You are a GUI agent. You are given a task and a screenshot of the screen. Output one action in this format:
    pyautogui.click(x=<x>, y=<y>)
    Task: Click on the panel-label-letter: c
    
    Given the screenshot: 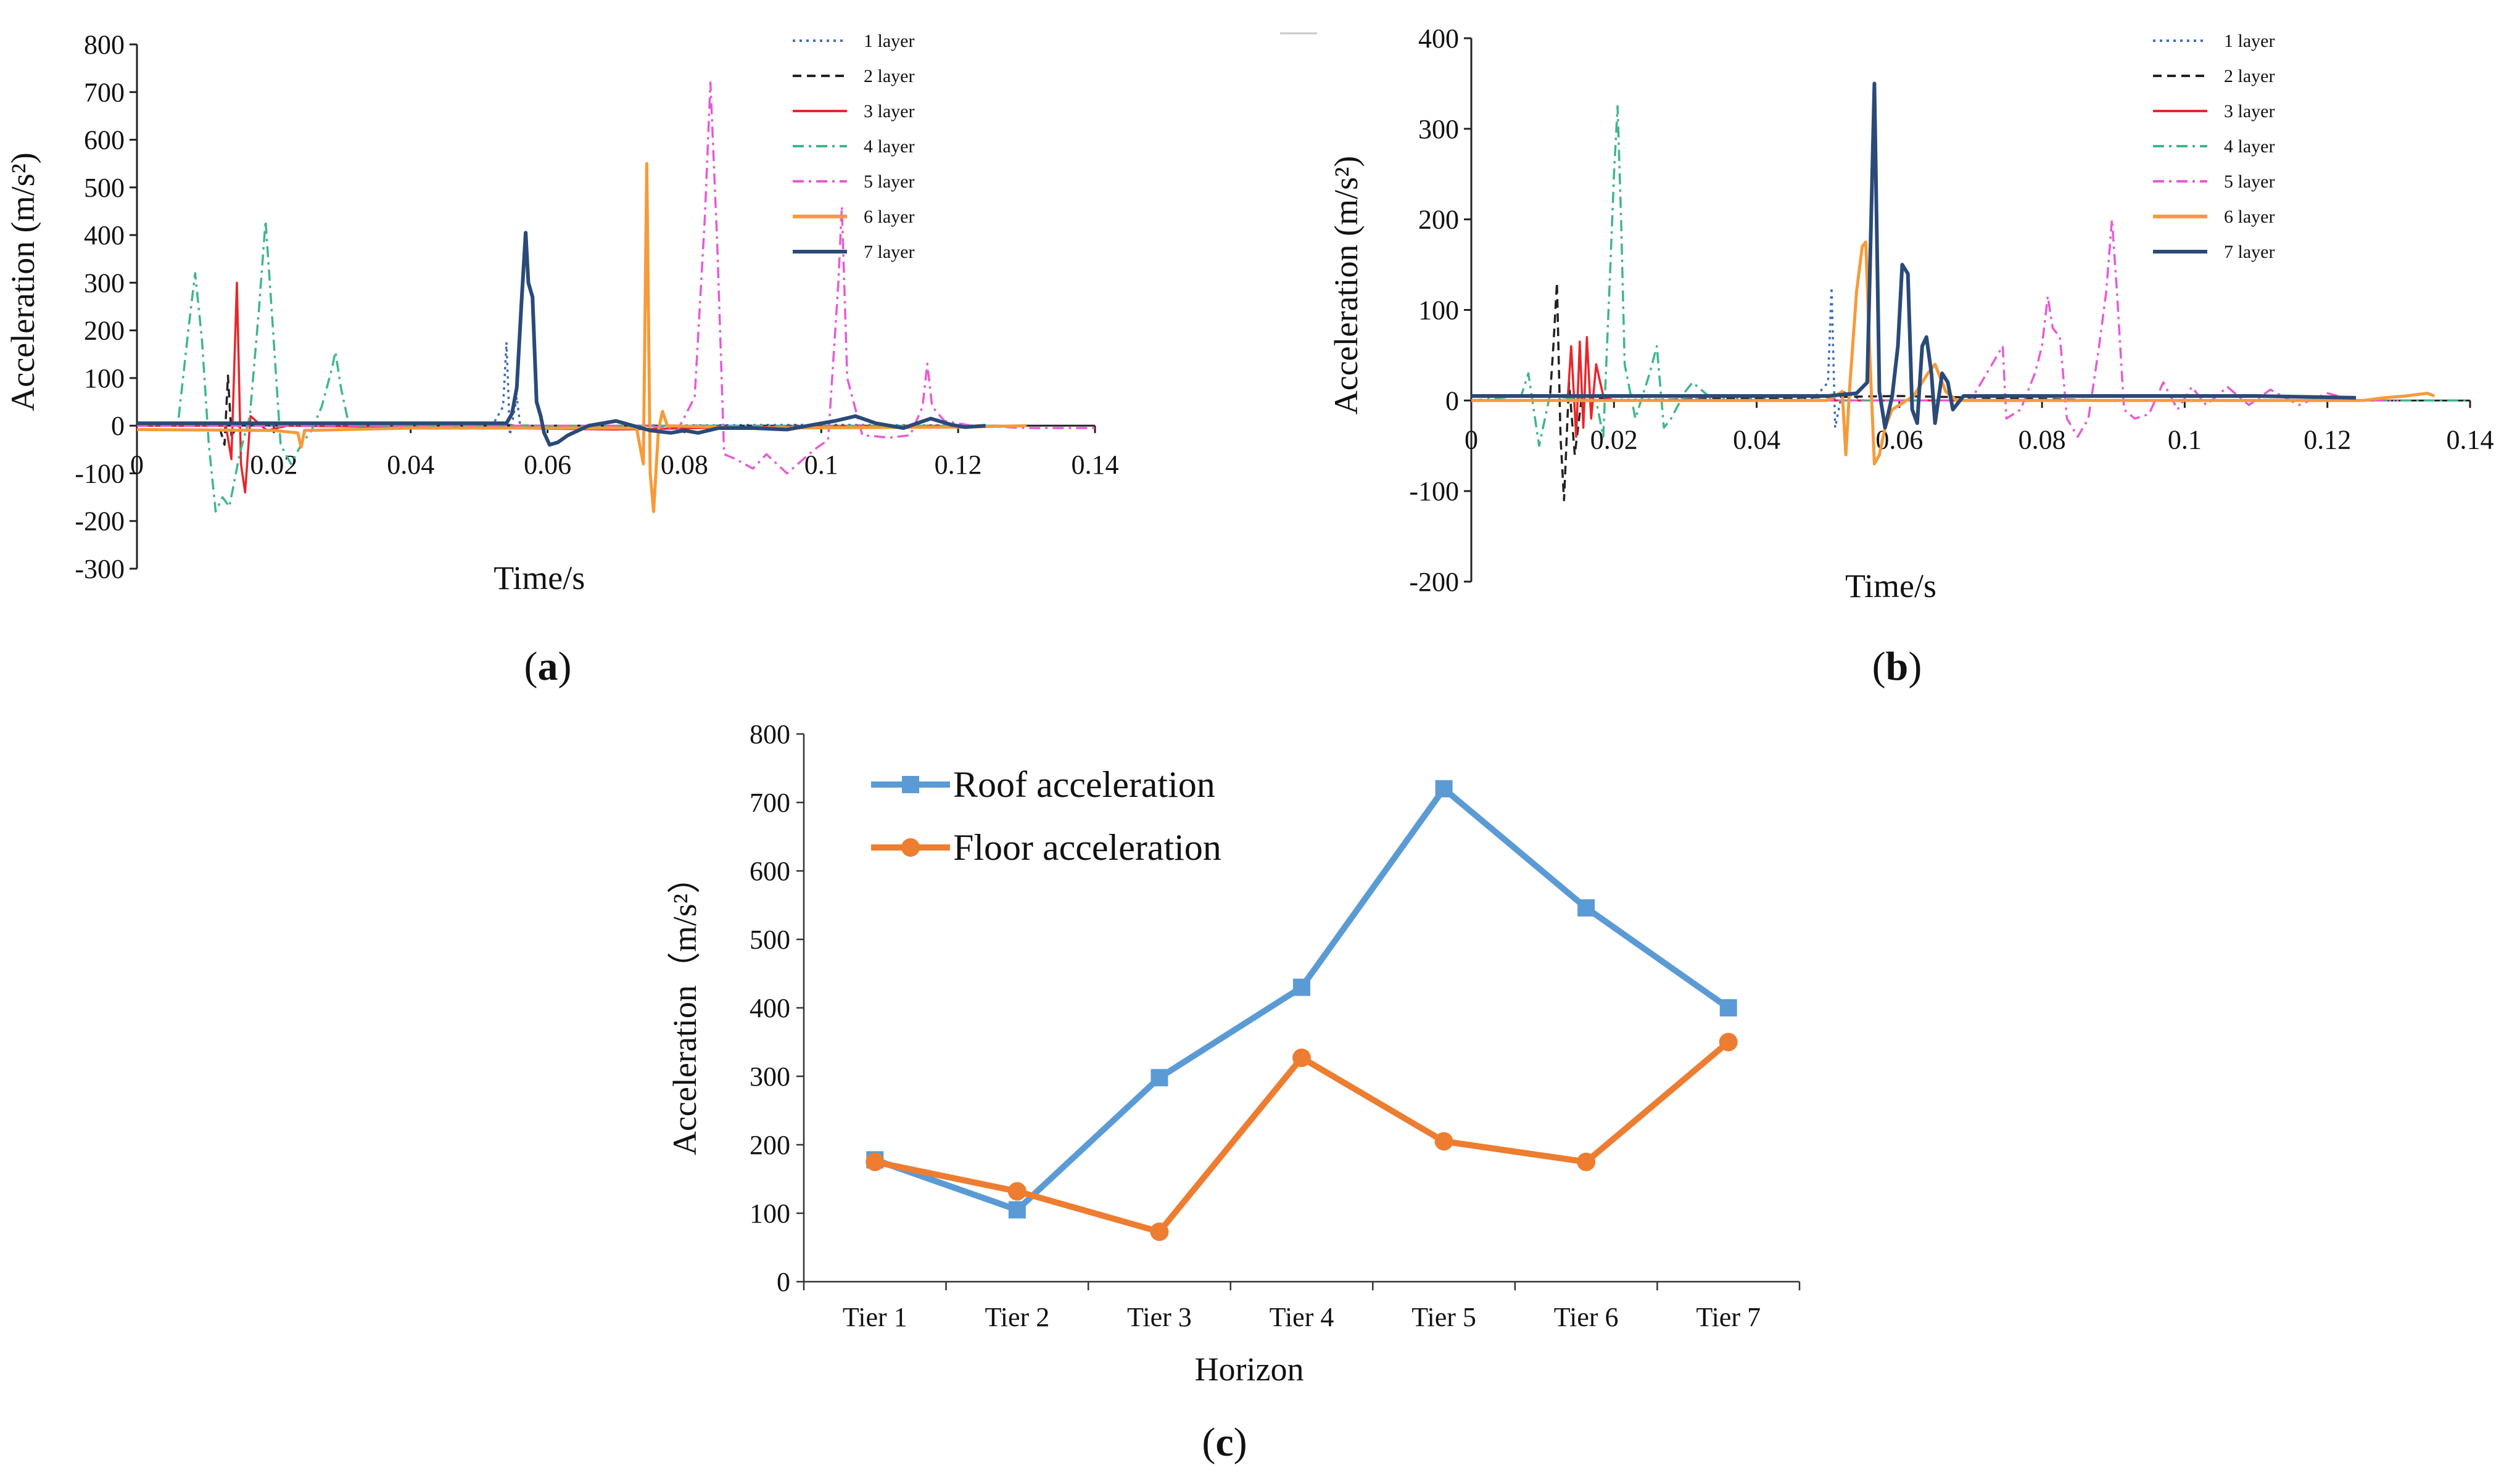 What is the action you would take?
    pyautogui.click(x=1224, y=1442)
    